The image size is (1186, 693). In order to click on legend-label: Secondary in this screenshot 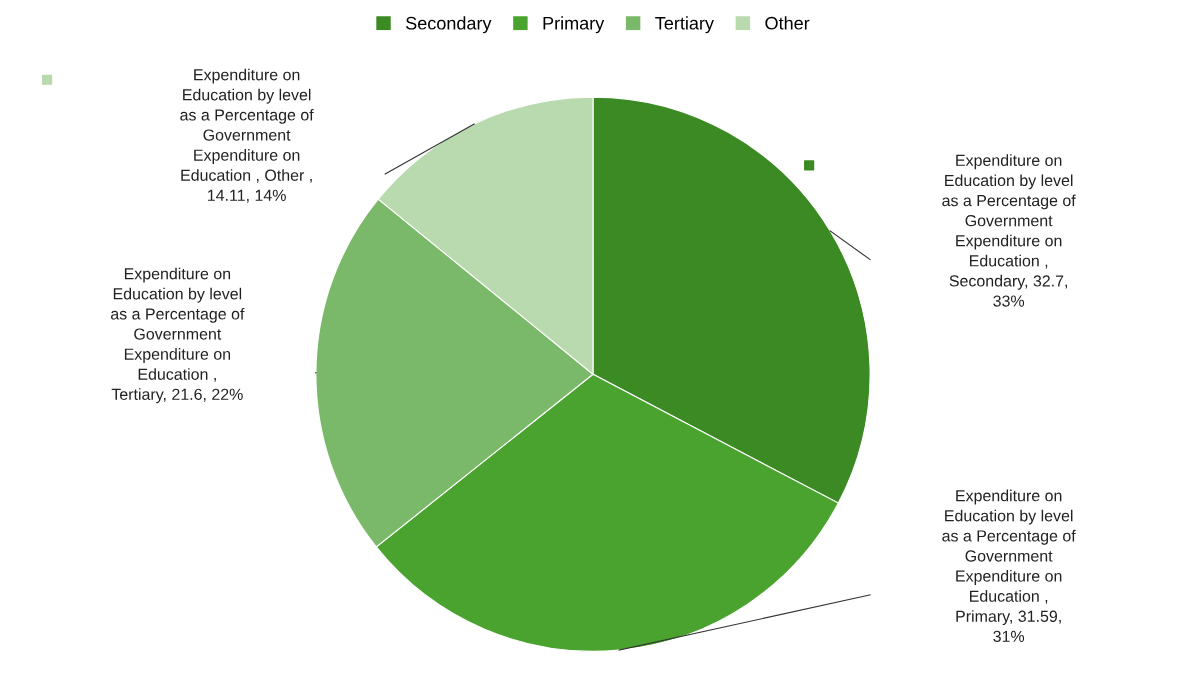, I will do `click(449, 25)`.